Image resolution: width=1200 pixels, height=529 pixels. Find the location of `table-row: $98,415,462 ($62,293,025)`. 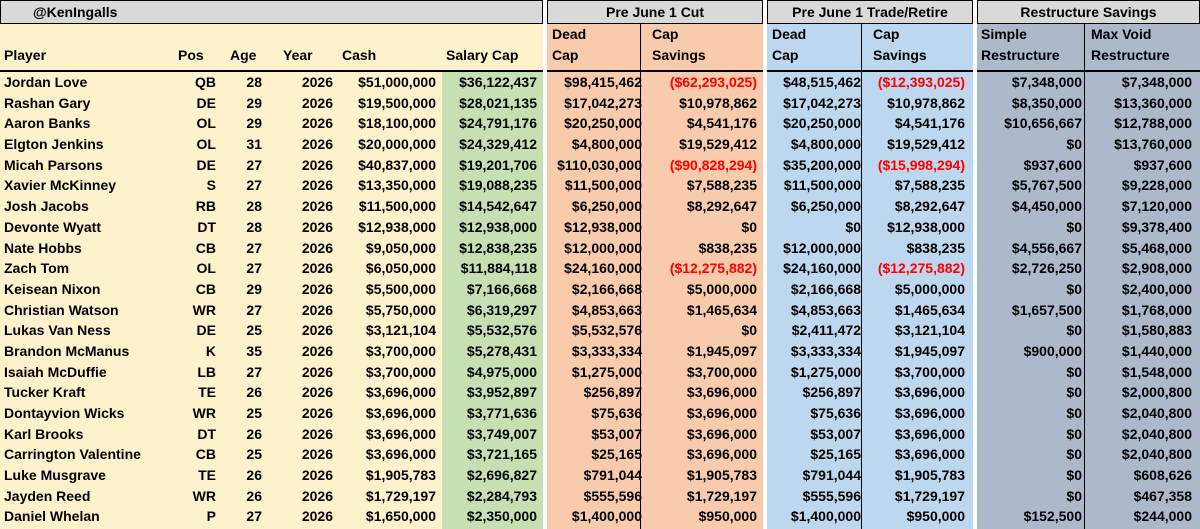

table-row: $98,415,462 ($62,293,025) is located at coordinates (655, 82).